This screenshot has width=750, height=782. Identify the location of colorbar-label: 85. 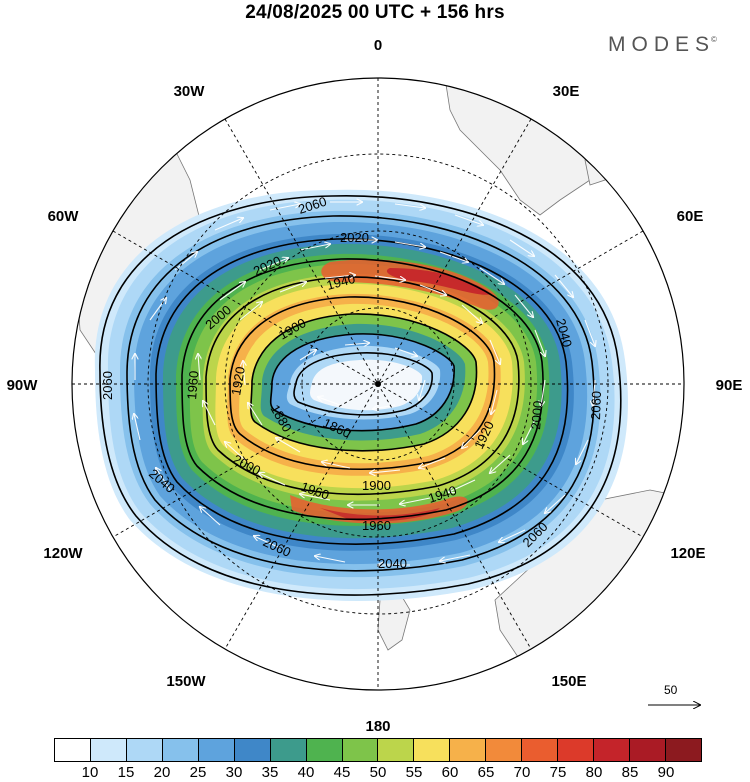
(630, 772).